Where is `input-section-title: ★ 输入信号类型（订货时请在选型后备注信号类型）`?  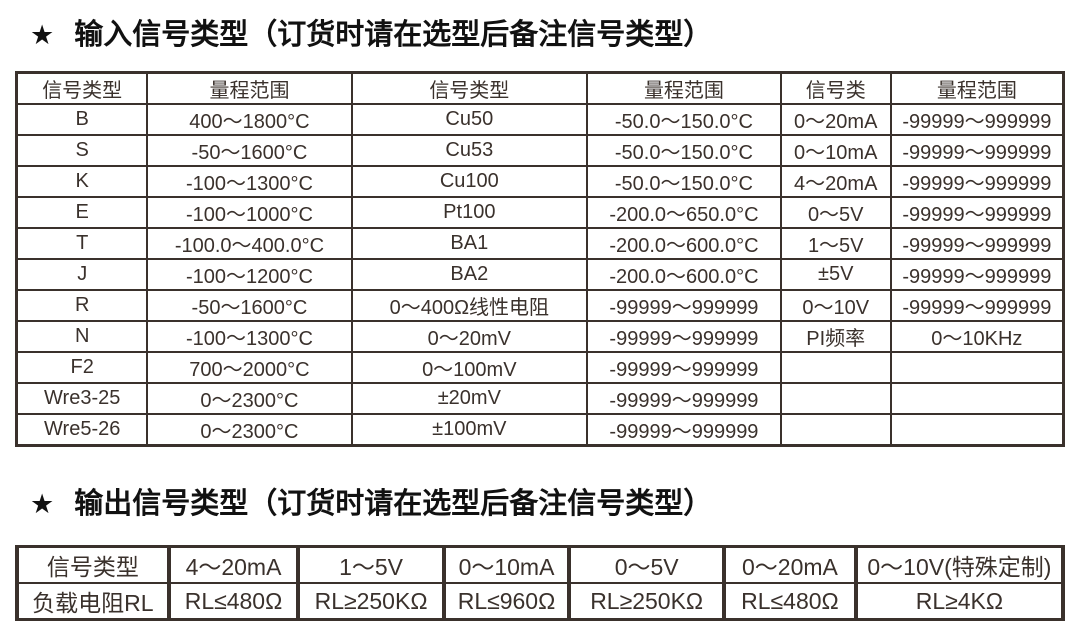 input-section-title: ★ 输入信号类型（订货时请在选型后备注信号类型） is located at coordinates (555, 35).